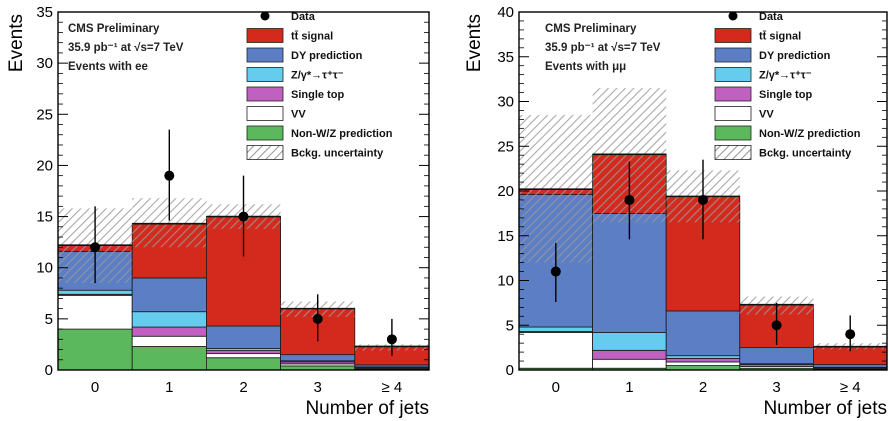 The image size is (889, 421). Describe the element at coordinates (795, 56) in the screenshot. I see `legend-label: DY prediction` at that location.